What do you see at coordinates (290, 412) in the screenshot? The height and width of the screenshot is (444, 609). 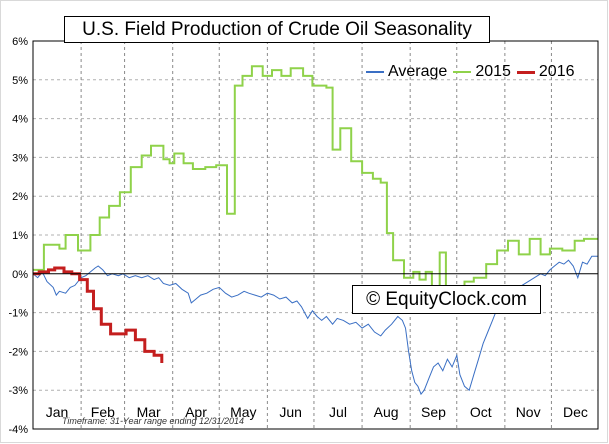 I see `x-tick-label: Jun` at bounding box center [290, 412].